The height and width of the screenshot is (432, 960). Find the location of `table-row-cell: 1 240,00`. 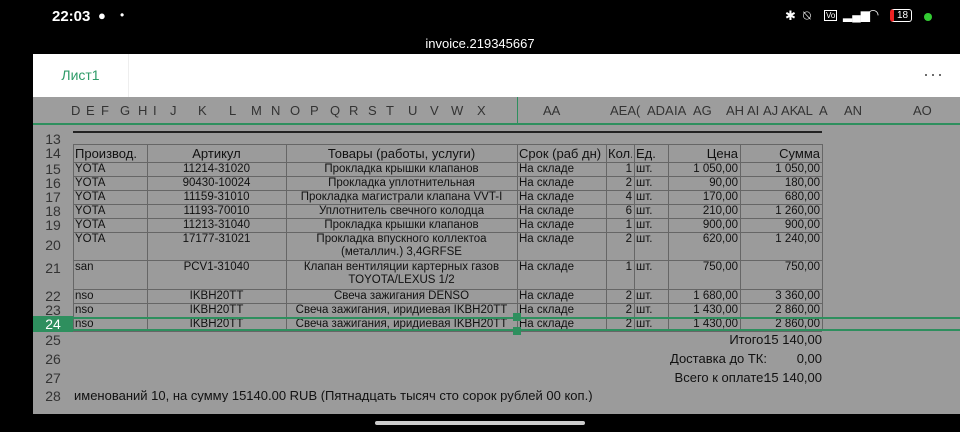

table-row-cell: 1 240,00 is located at coordinates (797, 239).